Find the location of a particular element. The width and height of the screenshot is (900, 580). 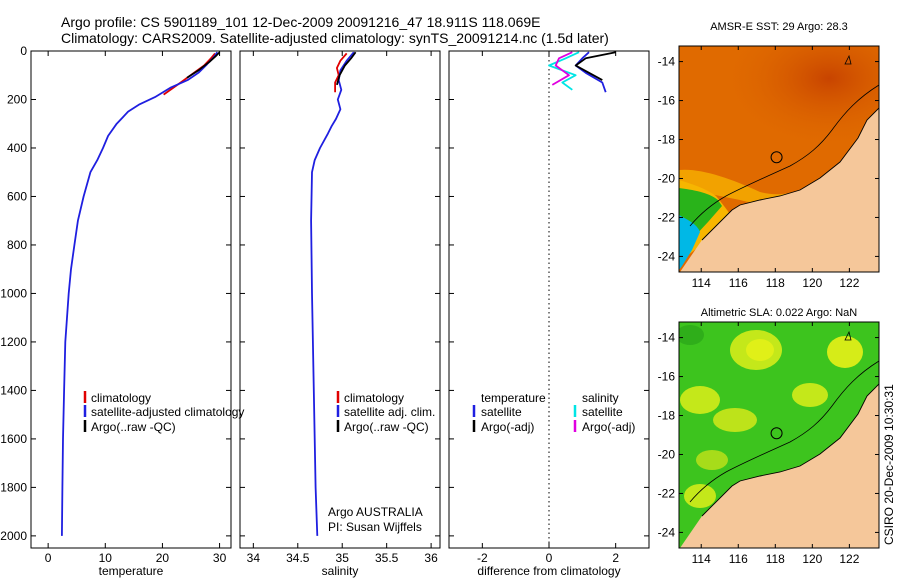

difference-lines is located at coordinates (582, 72).